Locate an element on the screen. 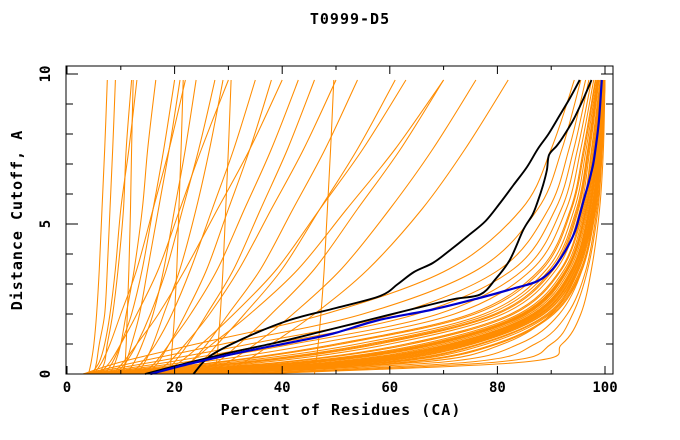 The image size is (680, 440). x-tick-label: 40 is located at coordinates (282, 388).